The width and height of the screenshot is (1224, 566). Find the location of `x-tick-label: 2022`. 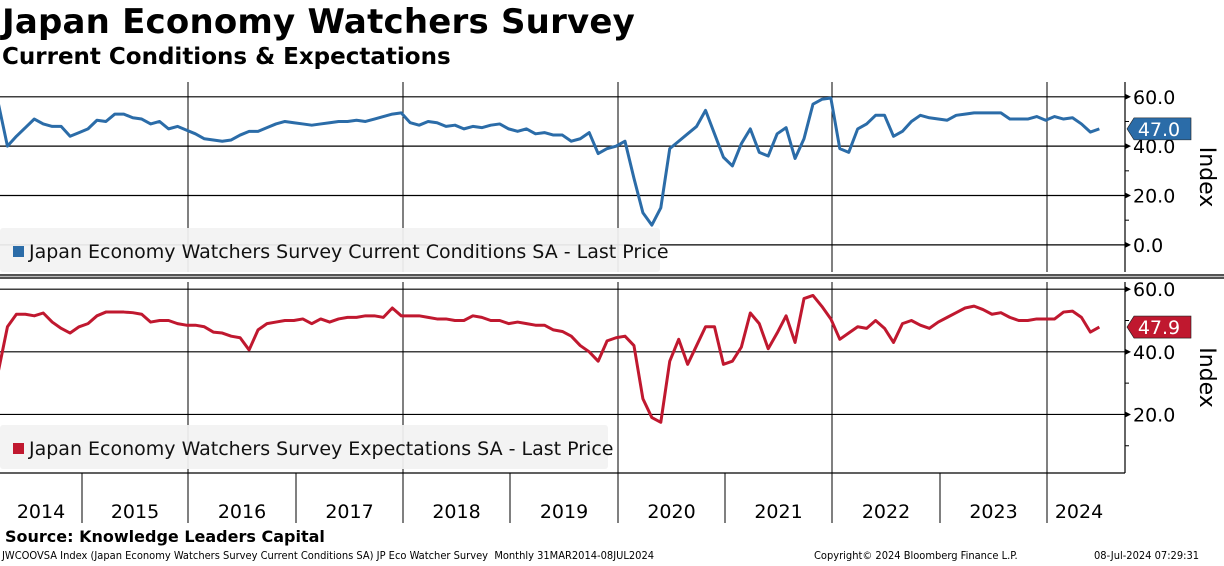

x-tick-label: 2022 is located at coordinates (886, 512).